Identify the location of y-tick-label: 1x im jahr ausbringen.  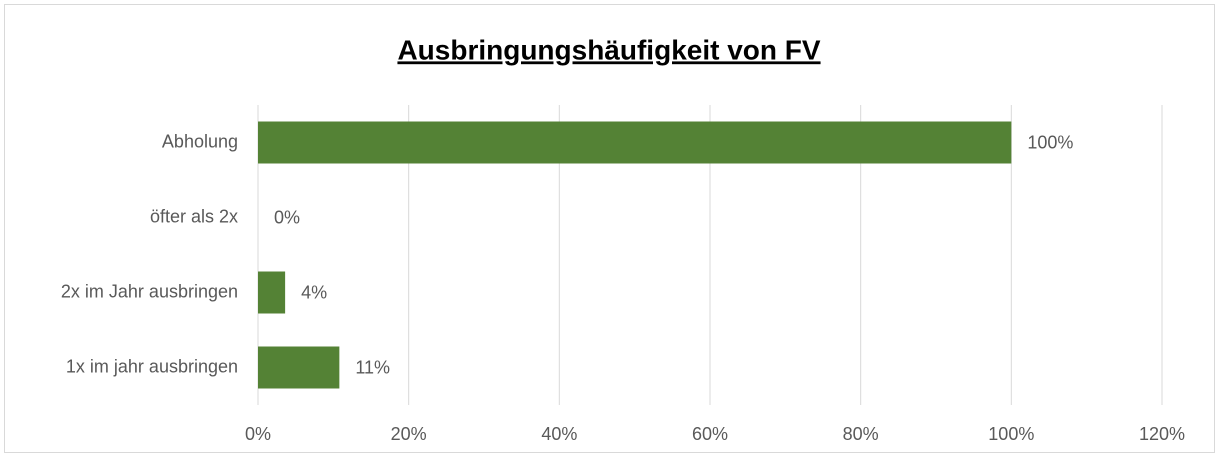
(152, 366).